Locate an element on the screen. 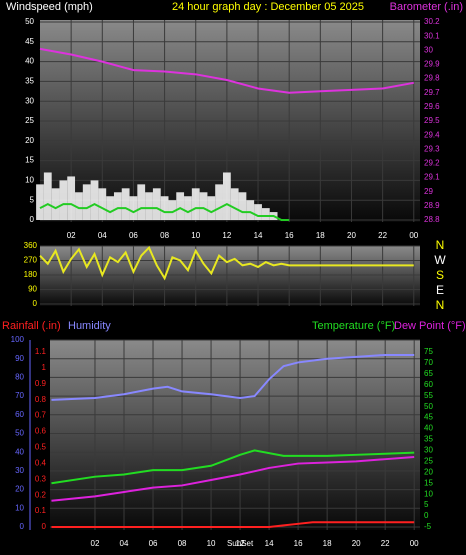 This screenshot has height=555, width=466. y-tick-label: 35 is located at coordinates (29, 81).